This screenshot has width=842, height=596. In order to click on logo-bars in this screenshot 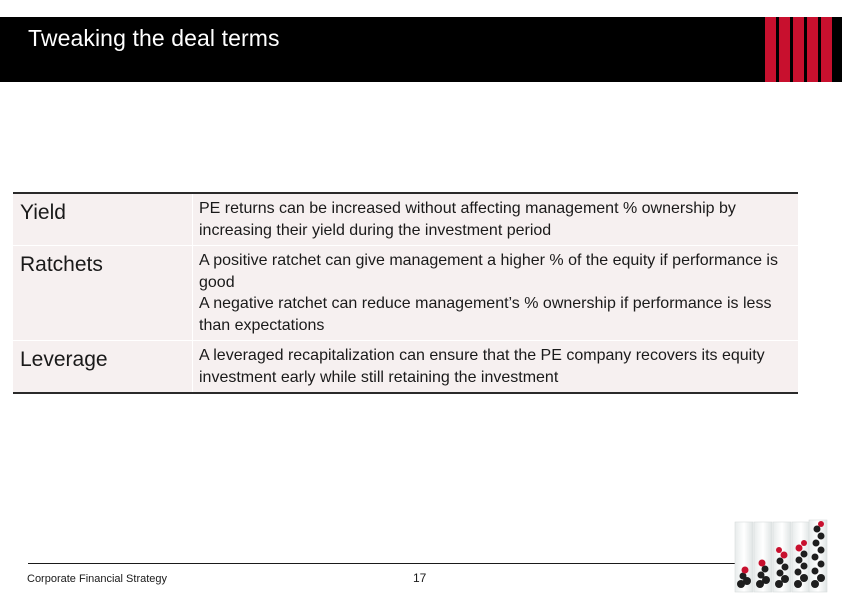, I will do `click(799, 49)`.